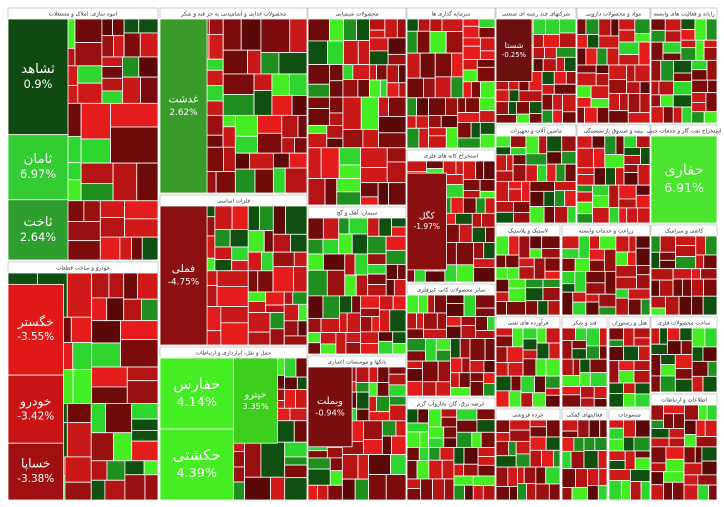  What do you see at coordinates (528, 231) in the screenshot?
I see `sector-name: لاستیک و پلاستیک` at bounding box center [528, 231].